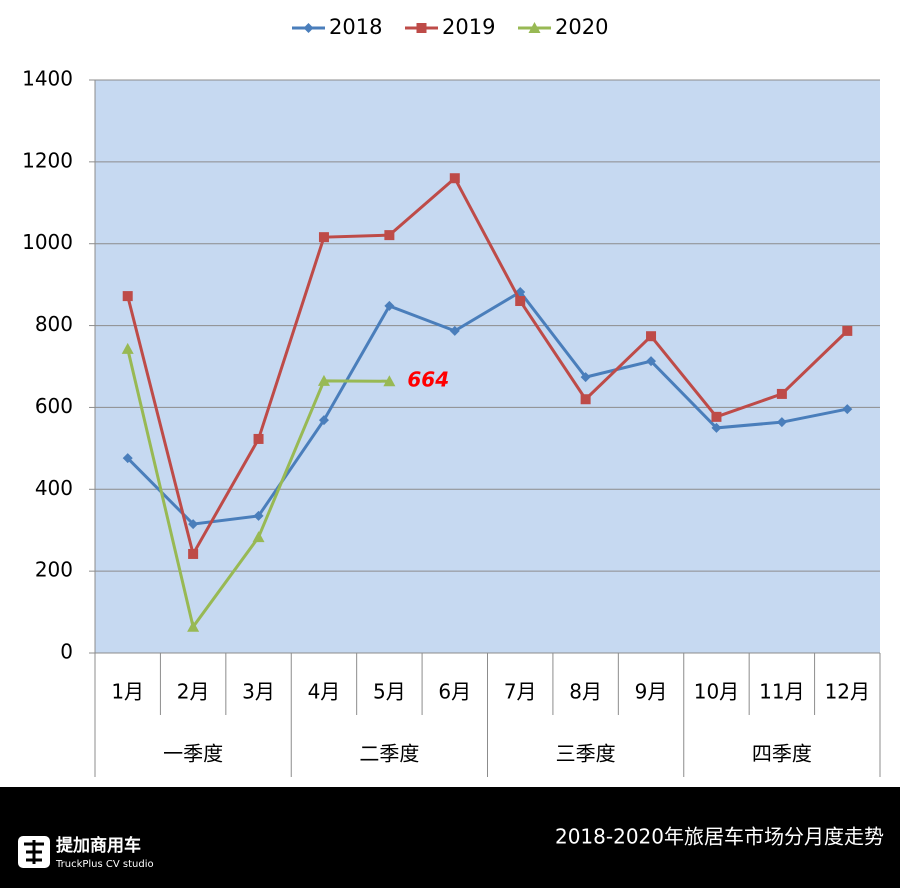  I want to click on x-tick-label: 9月, so click(651, 692).